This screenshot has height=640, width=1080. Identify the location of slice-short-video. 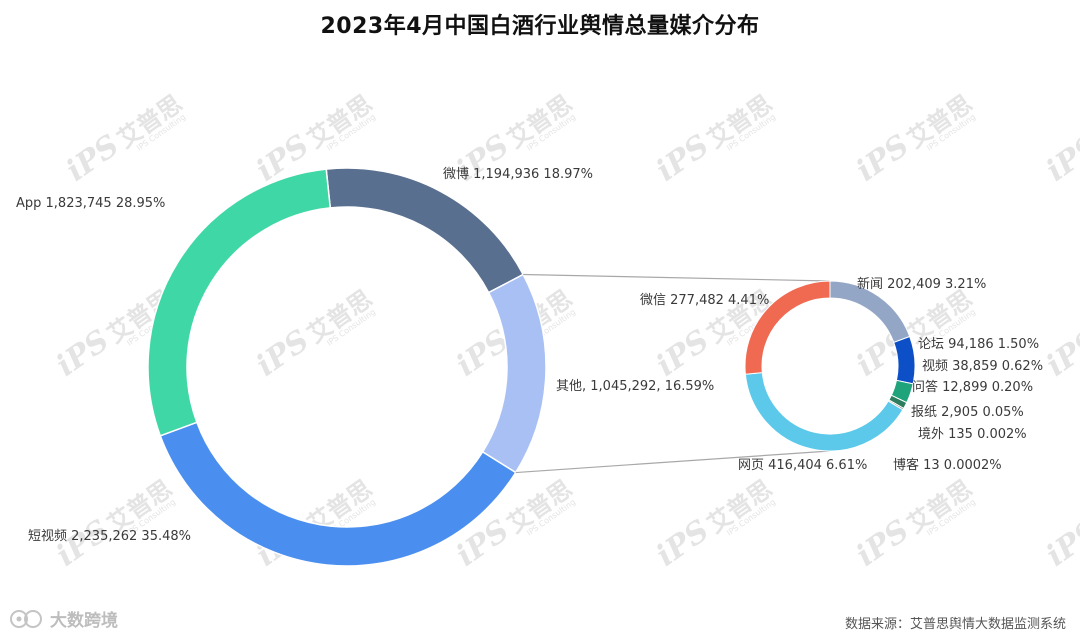
(338, 494).